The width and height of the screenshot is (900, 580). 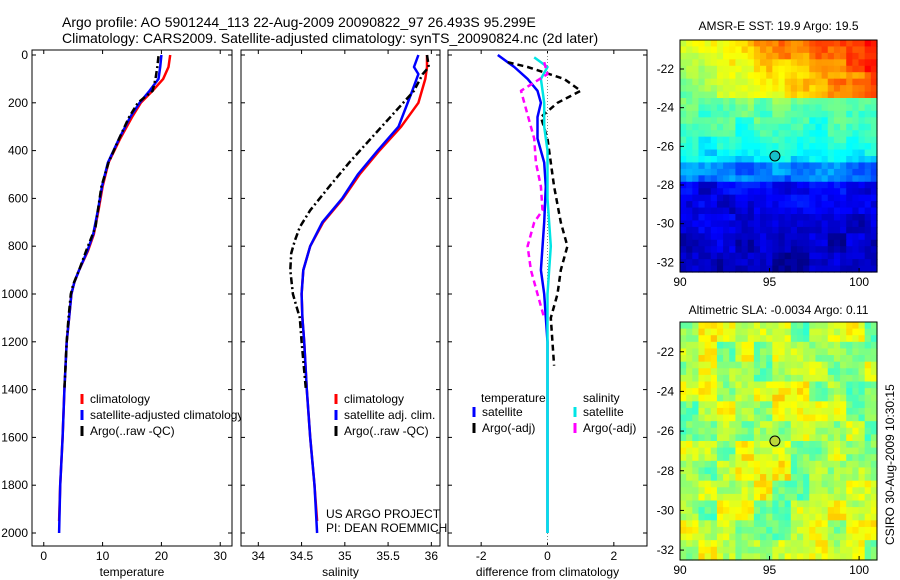 I want to click on temperature-xtick-label: 20, so click(x=162, y=556).